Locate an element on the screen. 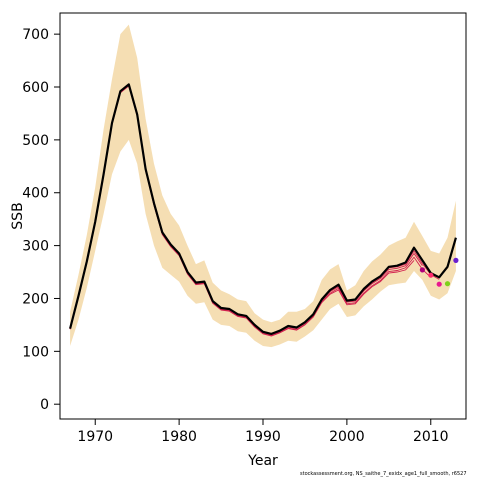  x-axis: 1970 1980 1990 2000 2010 is located at coordinates (263, 432).